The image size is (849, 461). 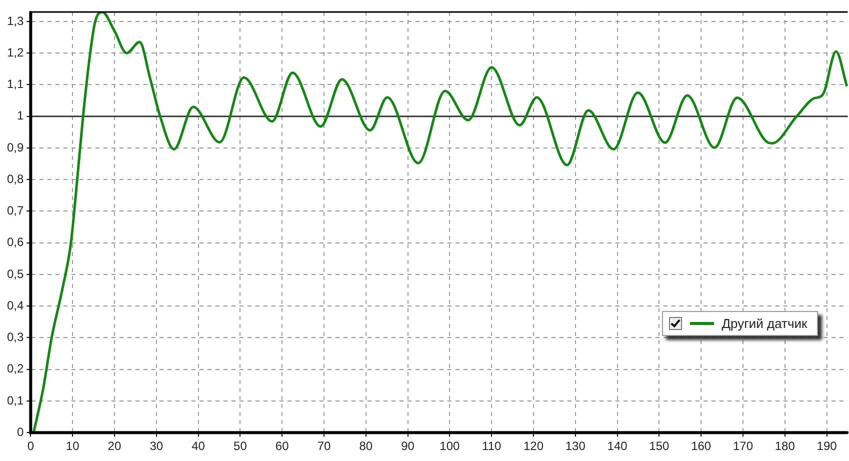 What do you see at coordinates (73, 446) in the screenshot?
I see `x-tick-label: 10` at bounding box center [73, 446].